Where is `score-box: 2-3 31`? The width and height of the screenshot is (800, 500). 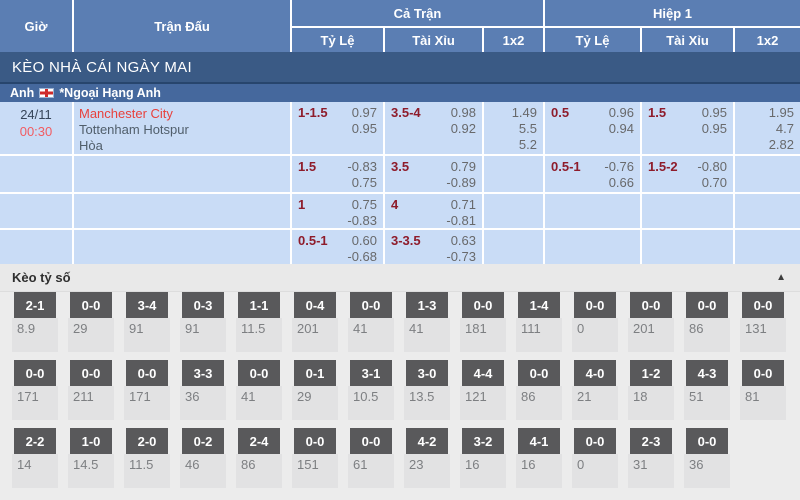
score-box: 2-3 31 is located at coordinates (651, 458).